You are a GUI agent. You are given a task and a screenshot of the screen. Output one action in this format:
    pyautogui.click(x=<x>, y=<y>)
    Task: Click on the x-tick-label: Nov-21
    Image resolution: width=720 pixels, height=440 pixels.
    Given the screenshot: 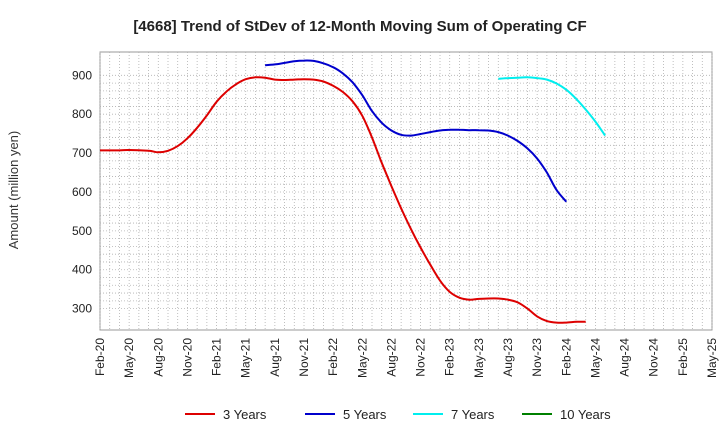 What is the action you would take?
    pyautogui.click(x=304, y=357)
    